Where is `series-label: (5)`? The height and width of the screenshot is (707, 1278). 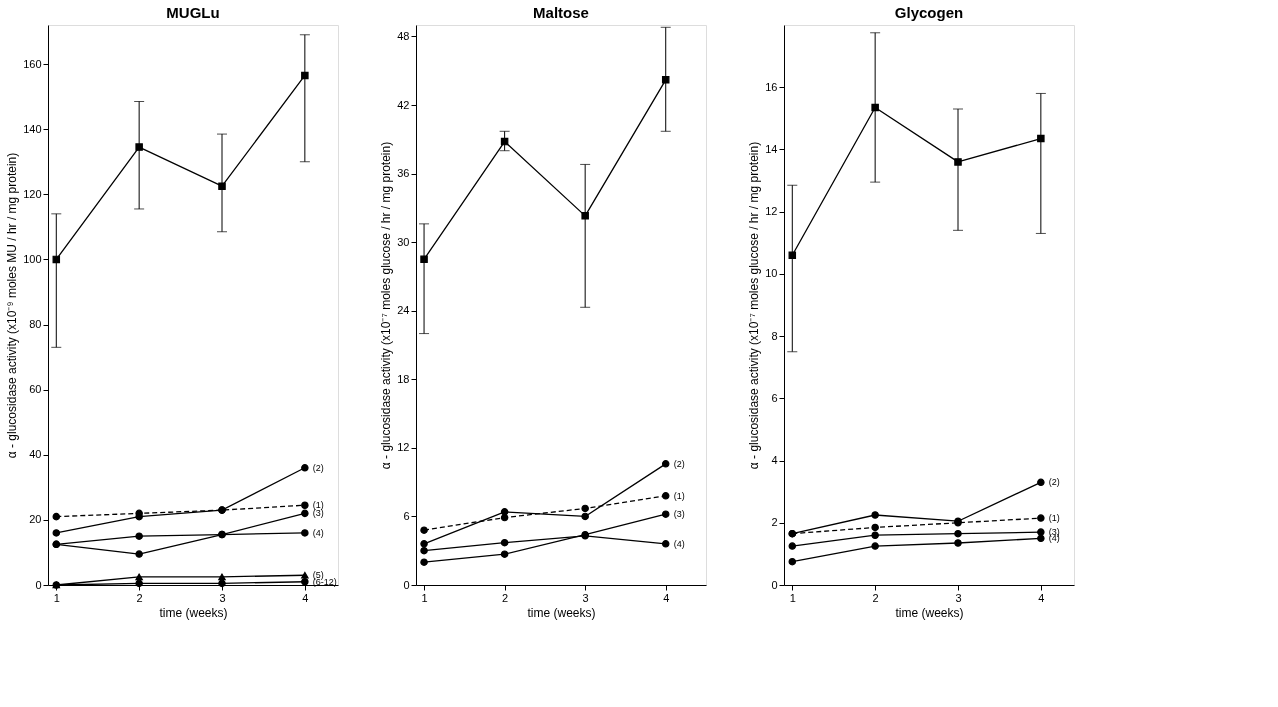 series-label: (5) is located at coordinates (318, 575).